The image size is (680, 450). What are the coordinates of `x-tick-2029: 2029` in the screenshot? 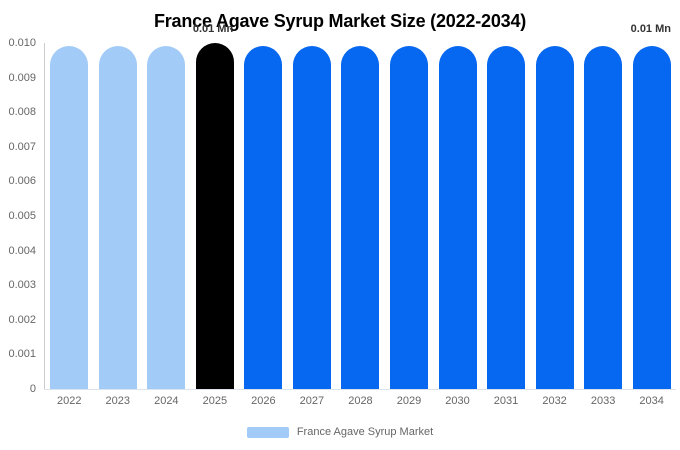 It's located at (409, 401).